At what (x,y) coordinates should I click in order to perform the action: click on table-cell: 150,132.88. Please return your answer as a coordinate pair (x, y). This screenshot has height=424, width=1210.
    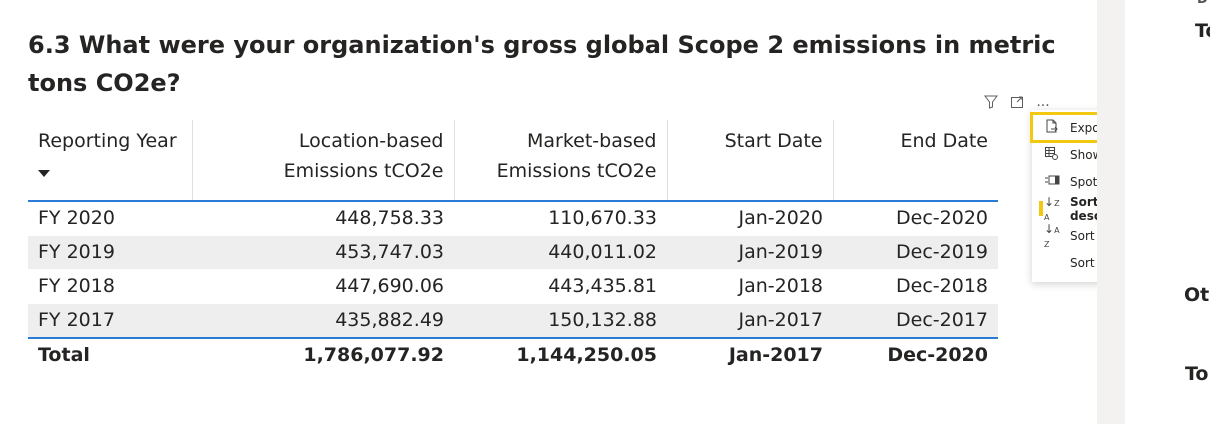
    Looking at the image, I should click on (602, 320).